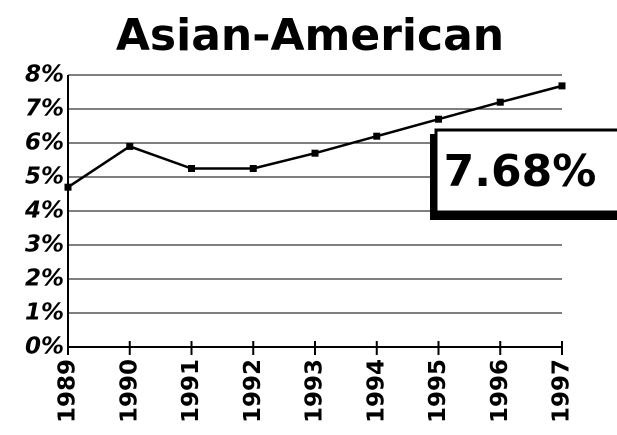 This screenshot has width=617, height=435. I want to click on y-tick-label: 8%, so click(44, 75).